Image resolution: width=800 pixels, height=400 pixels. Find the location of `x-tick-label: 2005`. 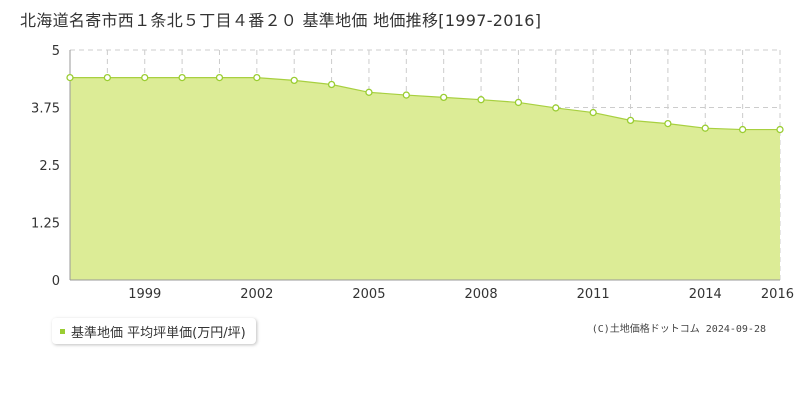

x-tick-label: 2005 is located at coordinates (368, 294).